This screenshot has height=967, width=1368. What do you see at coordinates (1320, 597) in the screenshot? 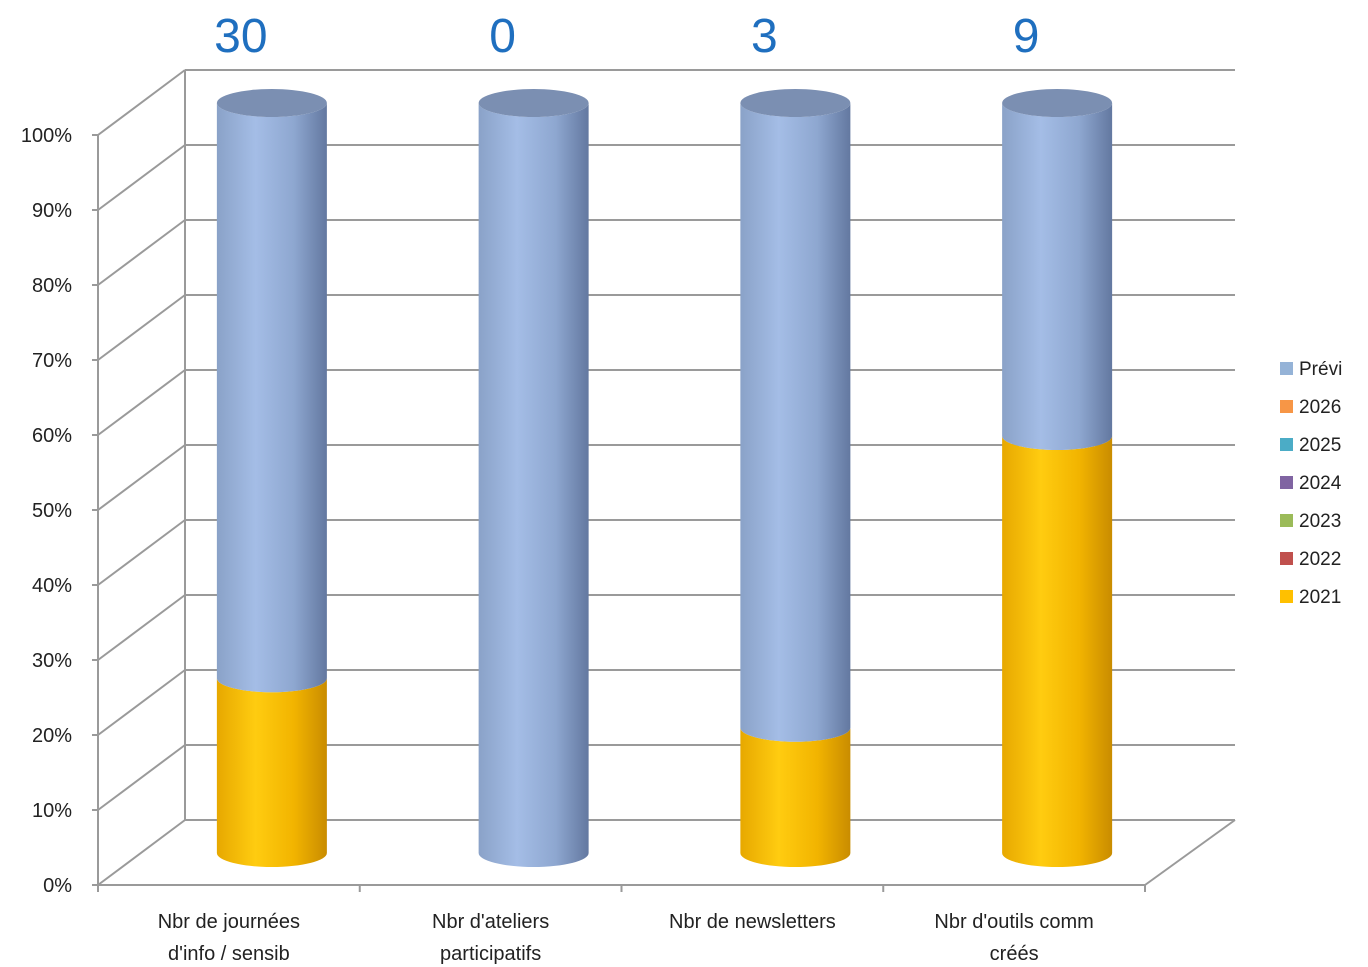
I see `legend-label: 2021` at bounding box center [1320, 597].